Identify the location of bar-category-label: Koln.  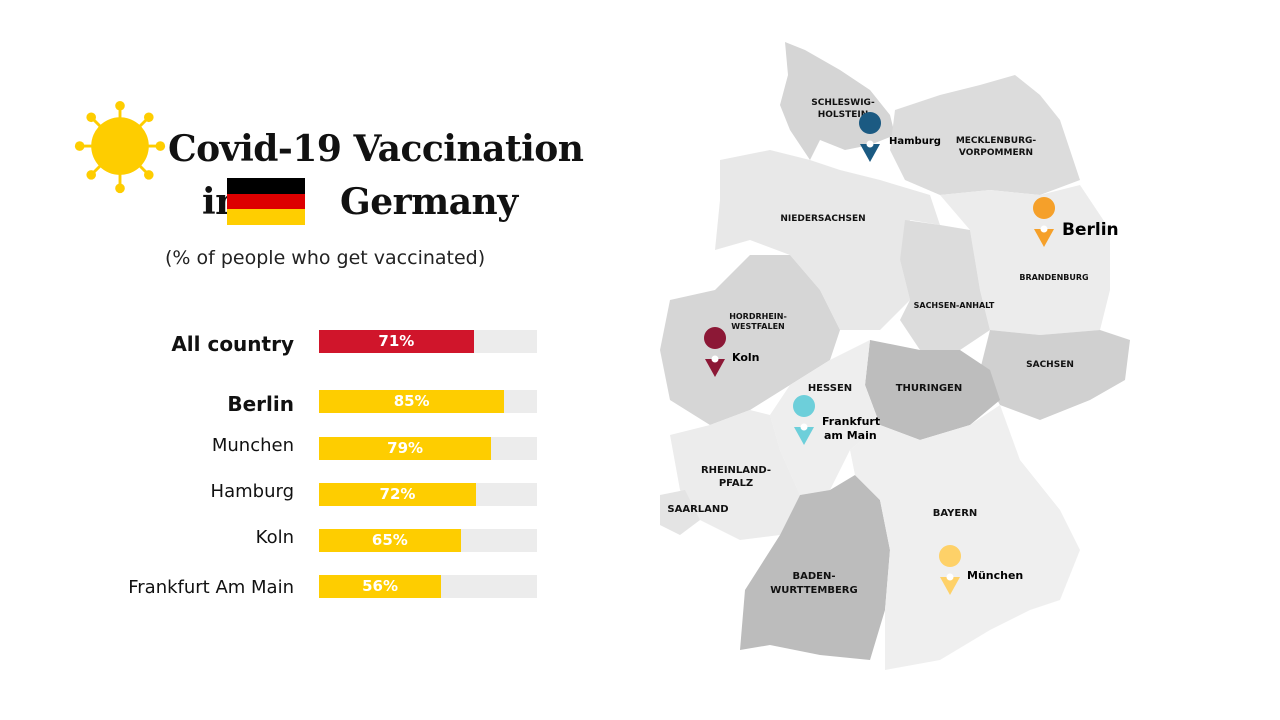
(274, 537).